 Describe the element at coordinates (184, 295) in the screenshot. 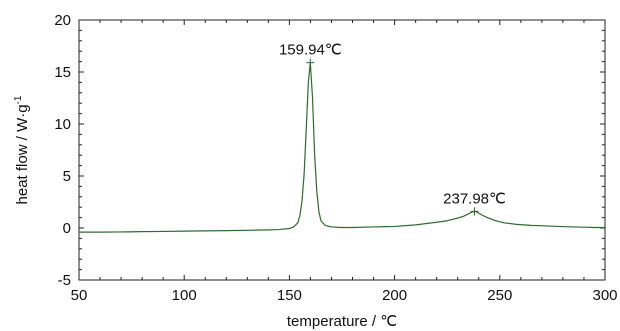

I see `x-tick-label: 100` at that location.